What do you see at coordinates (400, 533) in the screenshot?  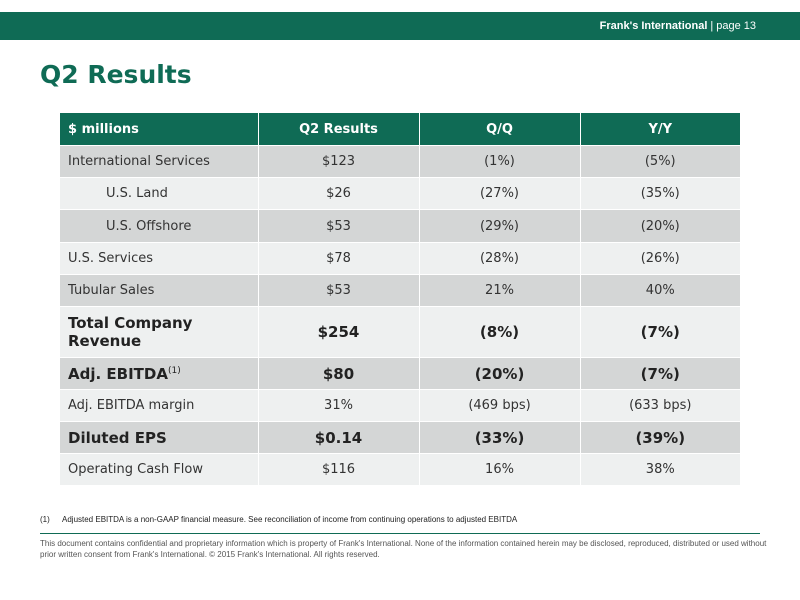 I see `footer-divider` at bounding box center [400, 533].